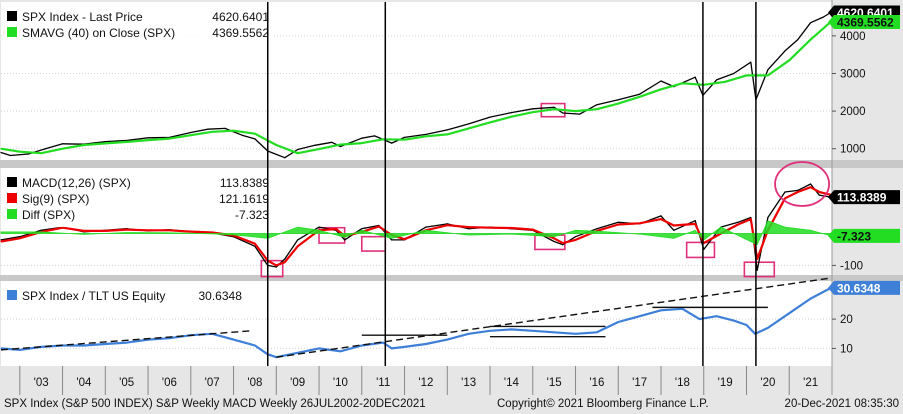 This screenshot has height=414, width=903. What do you see at coordinates (340, 383) in the screenshot?
I see `x-tick-label: '10` at bounding box center [340, 383].